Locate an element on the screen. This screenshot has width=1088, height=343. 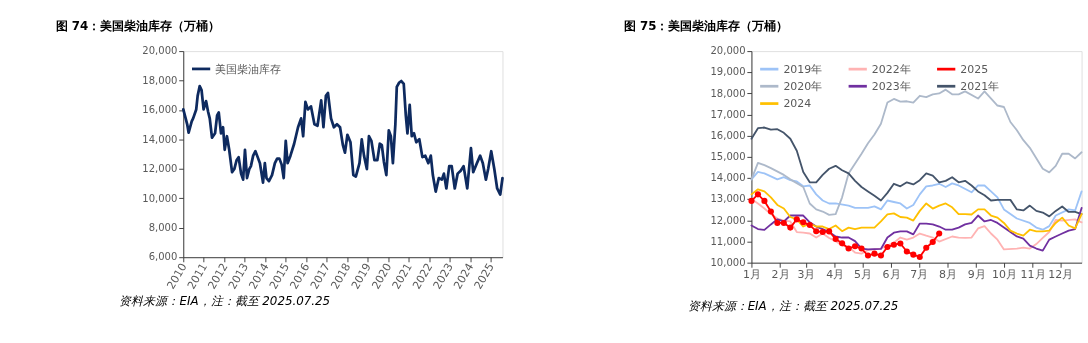
x-tick-label: 8月 is located at coordinates (948, 274).